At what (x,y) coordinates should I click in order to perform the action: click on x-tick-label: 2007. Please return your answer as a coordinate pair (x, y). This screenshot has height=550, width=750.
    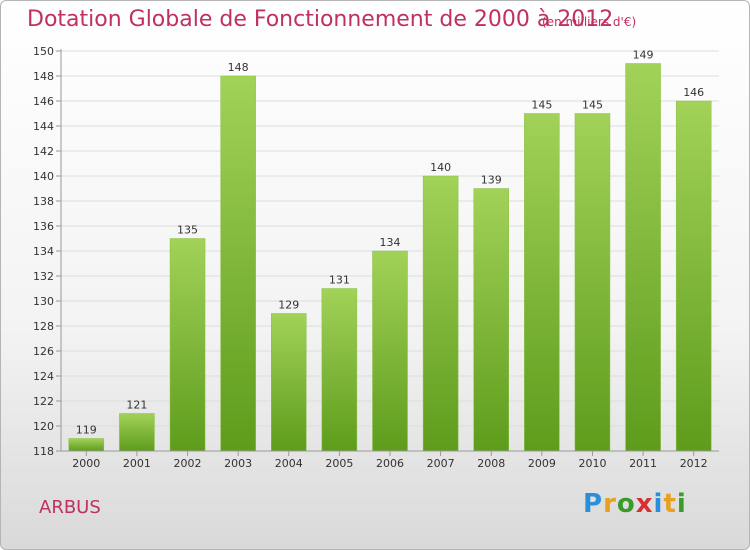
    Looking at the image, I should click on (441, 463).